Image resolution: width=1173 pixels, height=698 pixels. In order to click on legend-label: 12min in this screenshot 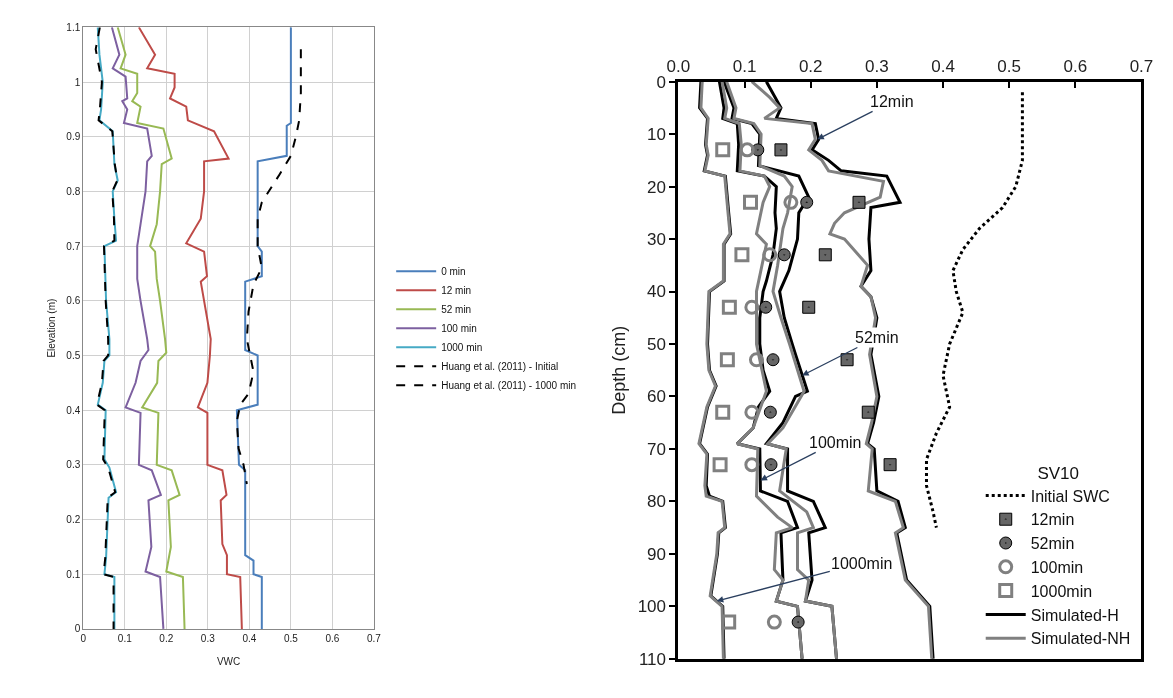, I will do `click(1052, 520)`.